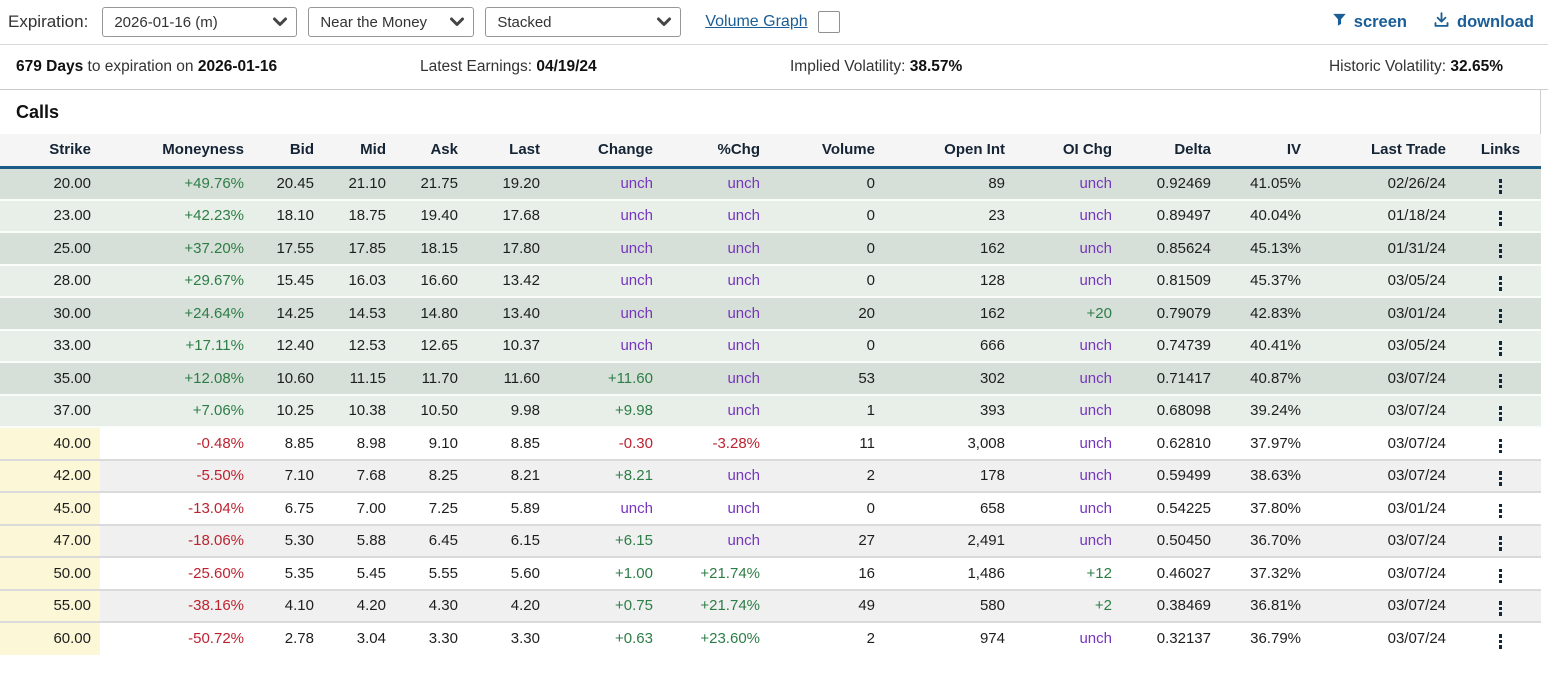 Image resolution: width=1548 pixels, height=689 pixels. What do you see at coordinates (50, 605) in the screenshot?
I see `cell-strike: 55.00` at bounding box center [50, 605].